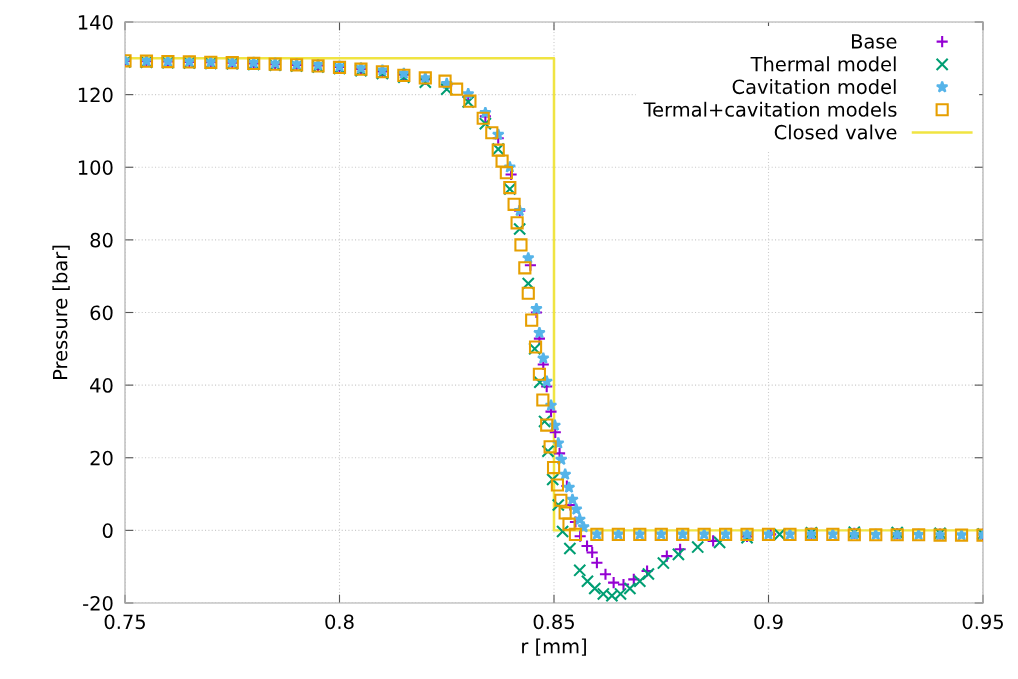  Describe the element at coordinates (835, 132) in the screenshot. I see `legend-label: Closed valve` at that location.